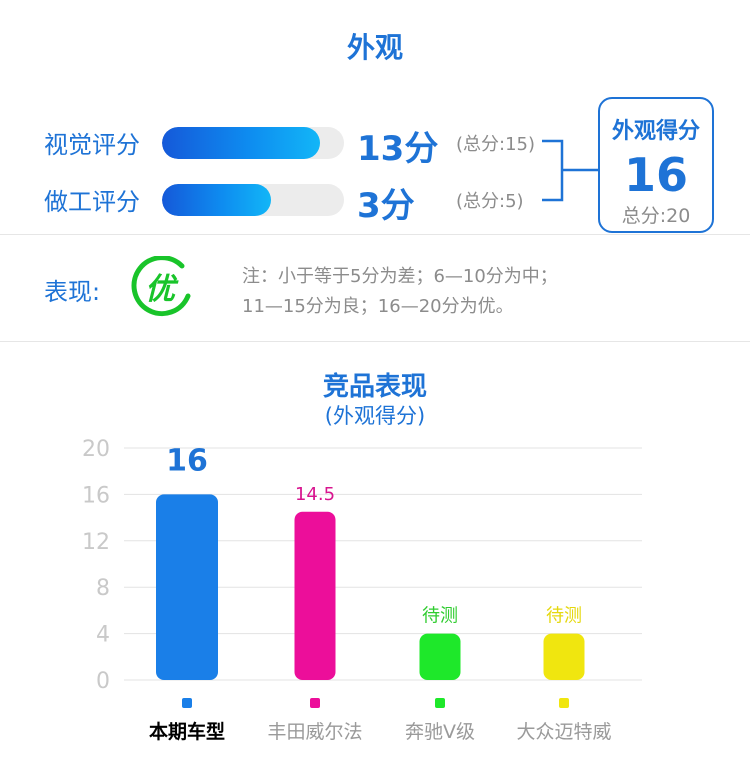 The height and width of the screenshot is (773, 750). I want to click on divider-top, so click(375, 234).